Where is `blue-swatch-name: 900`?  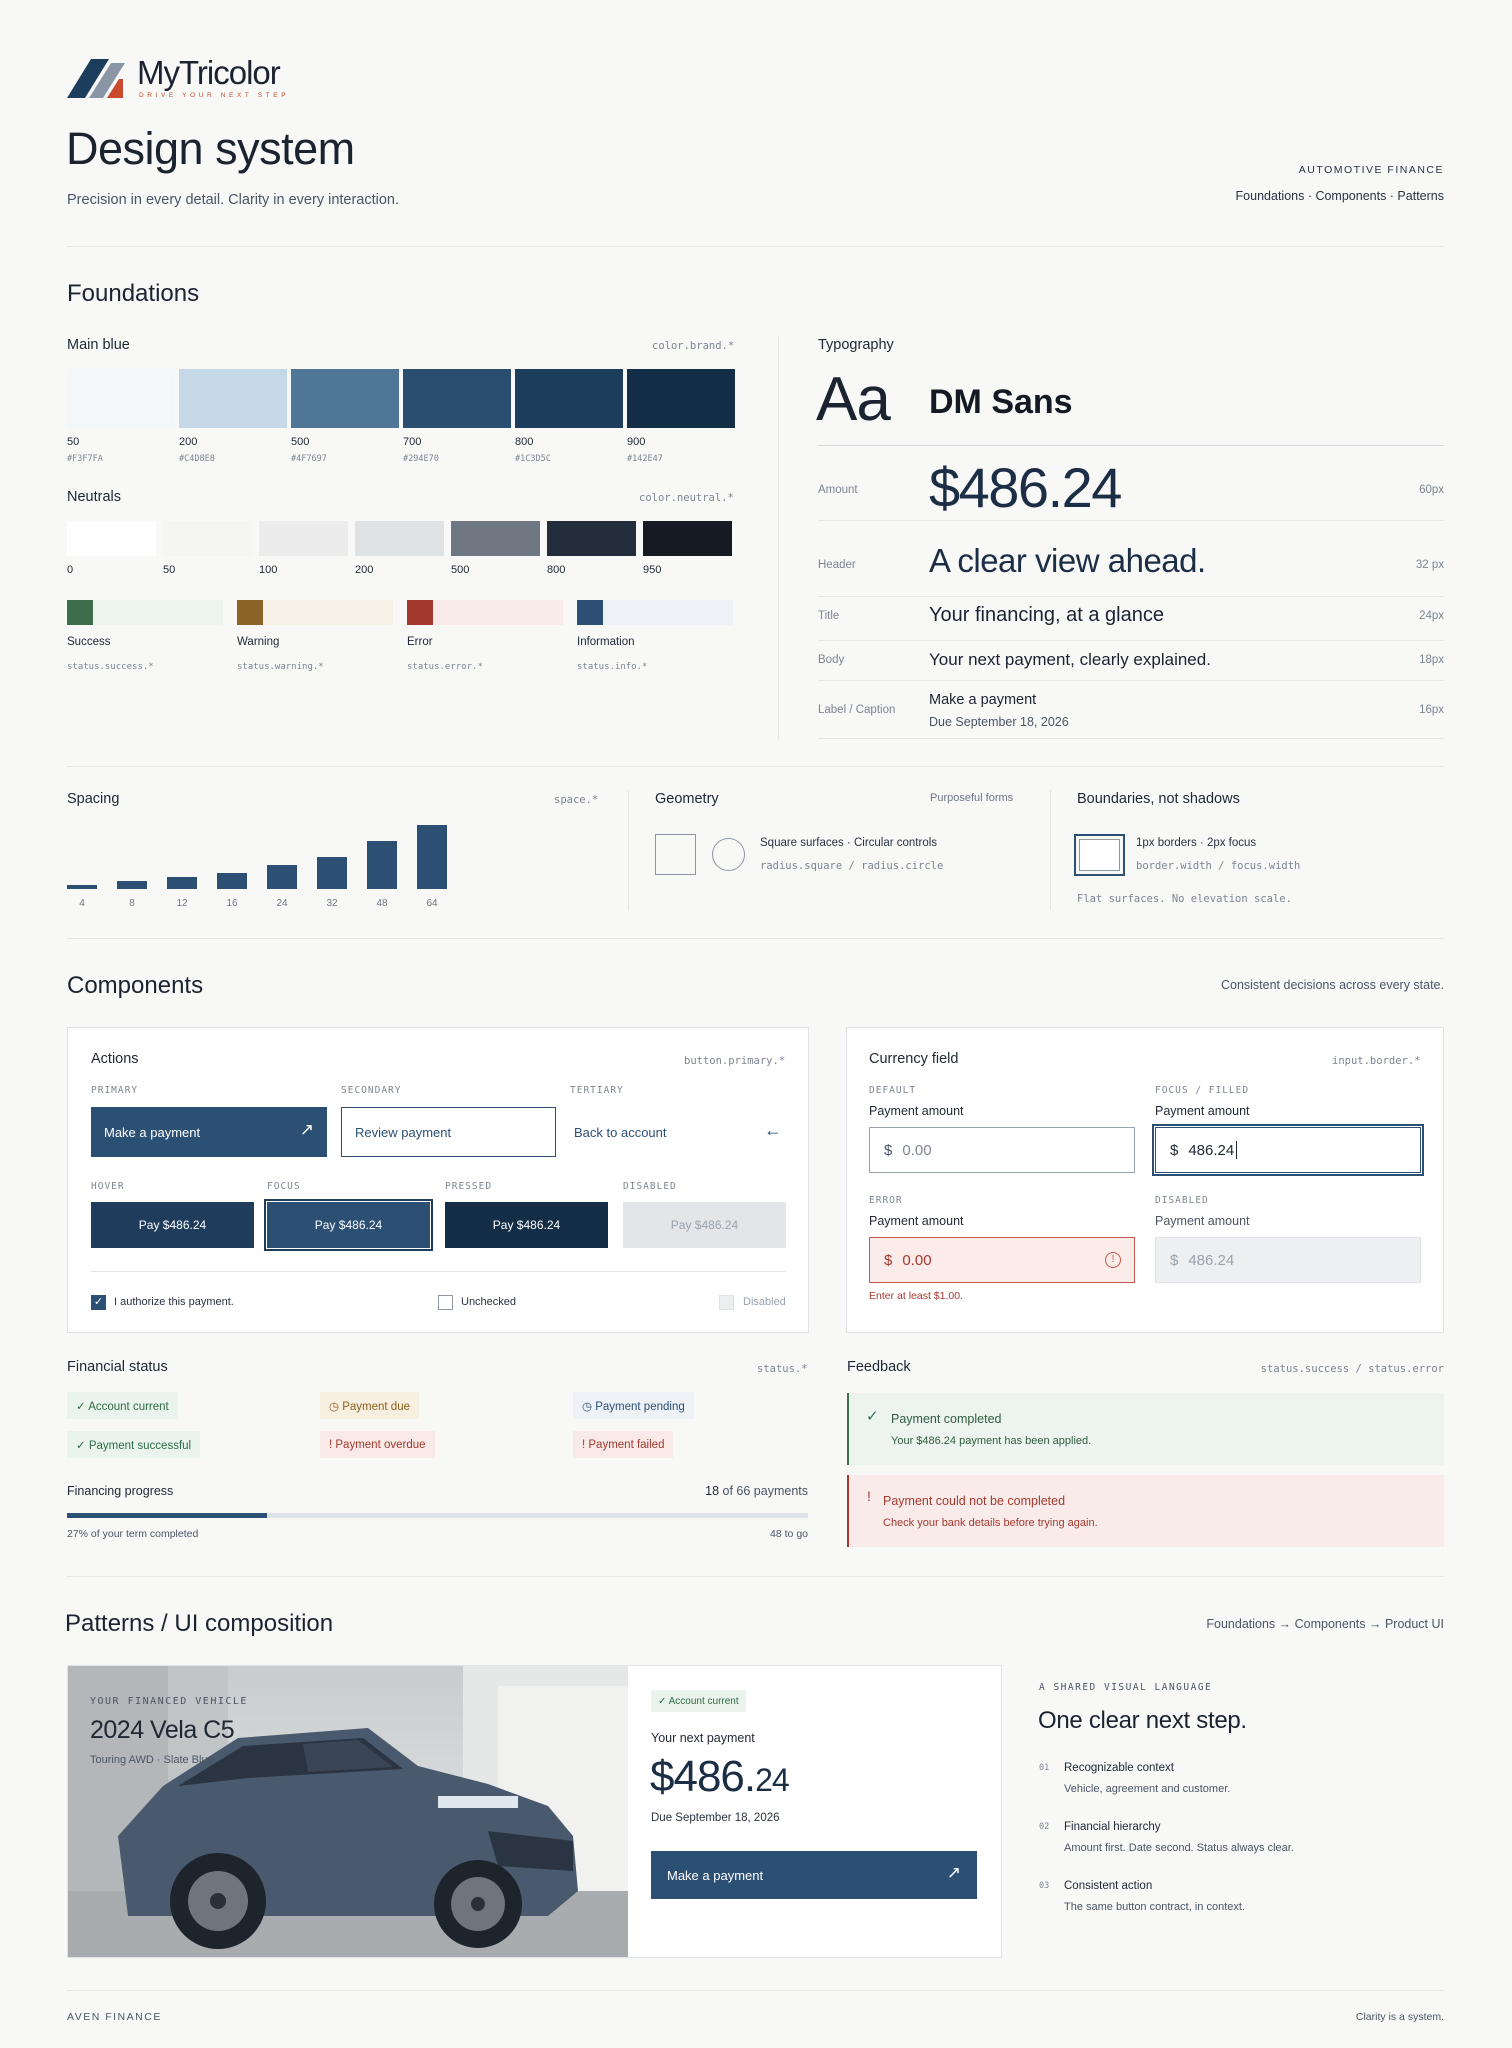
blue-swatch-name: 900 is located at coordinates (636, 442).